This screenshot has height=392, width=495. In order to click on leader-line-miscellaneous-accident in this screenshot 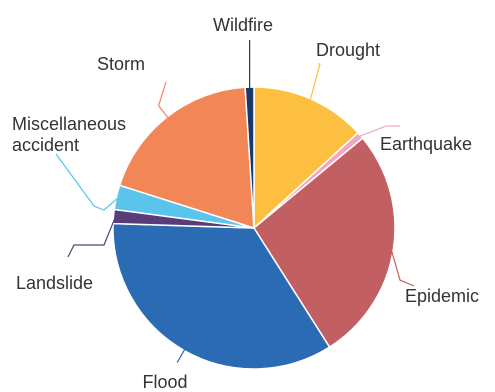, I will do `click(87, 182)`.